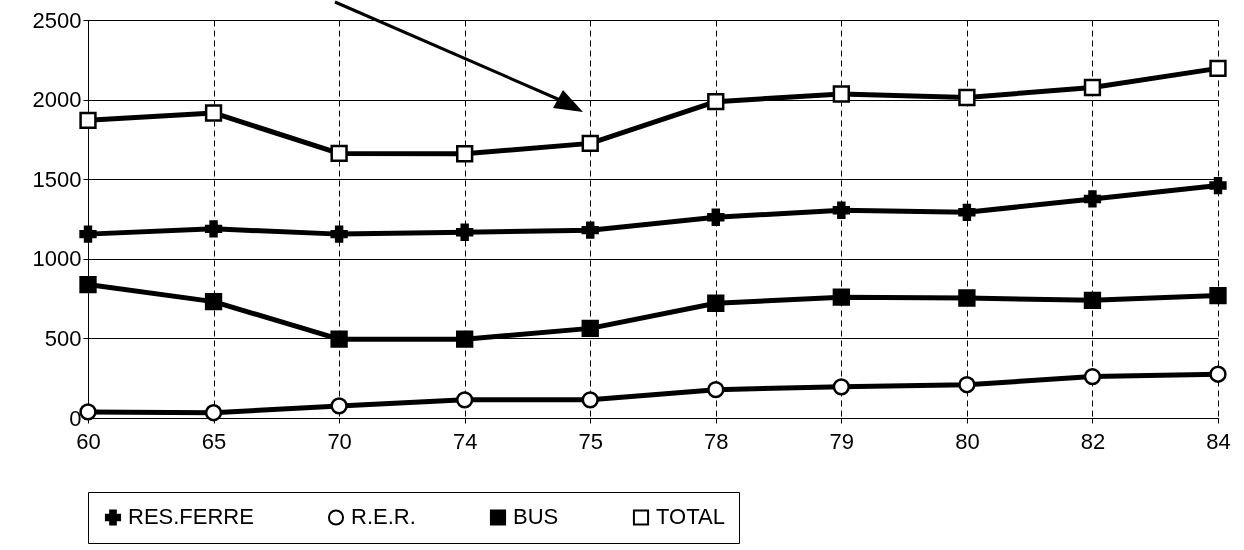 The width and height of the screenshot is (1244, 550). I want to click on legend-label: TOTAL, so click(690, 517).